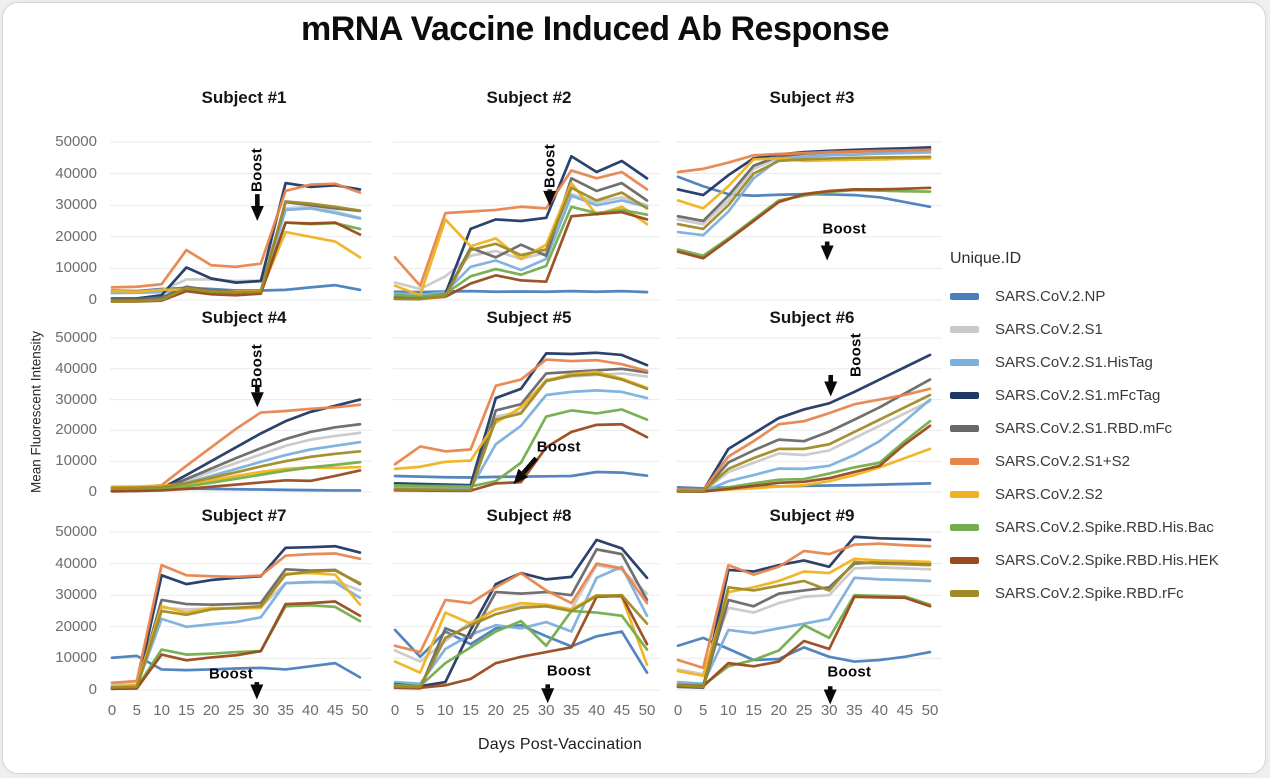 This screenshot has width=1270, height=778. Describe the element at coordinates (529, 317) in the screenshot. I see `subplot-title-5: Subject #5` at that location.